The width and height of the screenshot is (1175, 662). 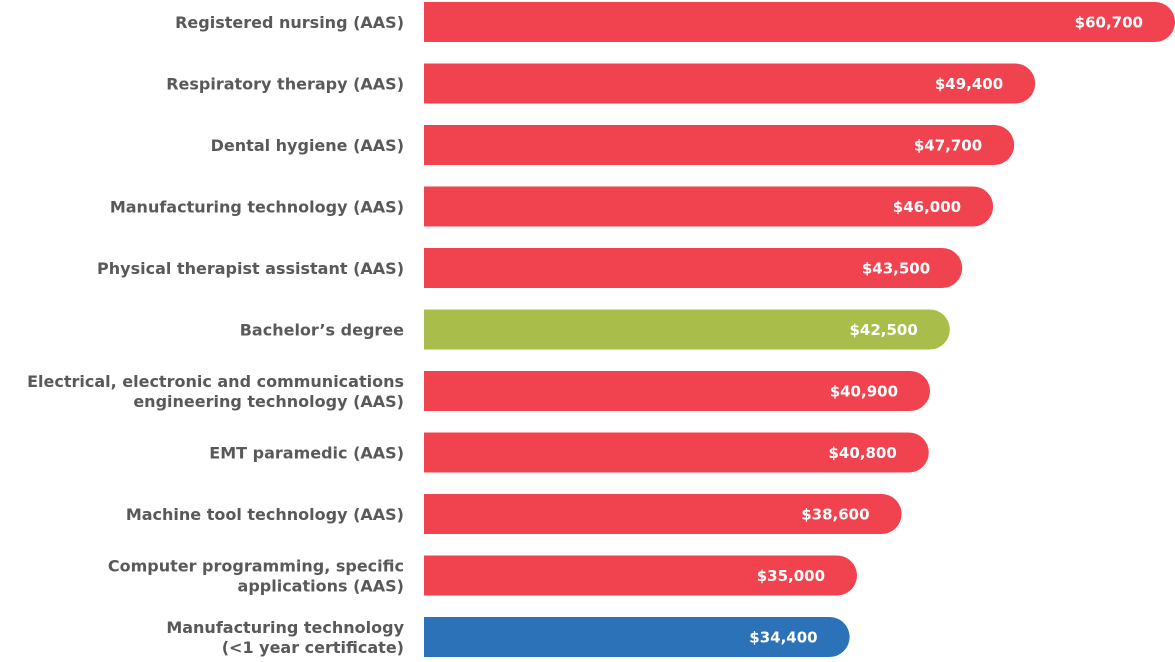 I want to click on value-label: $47,700, so click(x=948, y=146).